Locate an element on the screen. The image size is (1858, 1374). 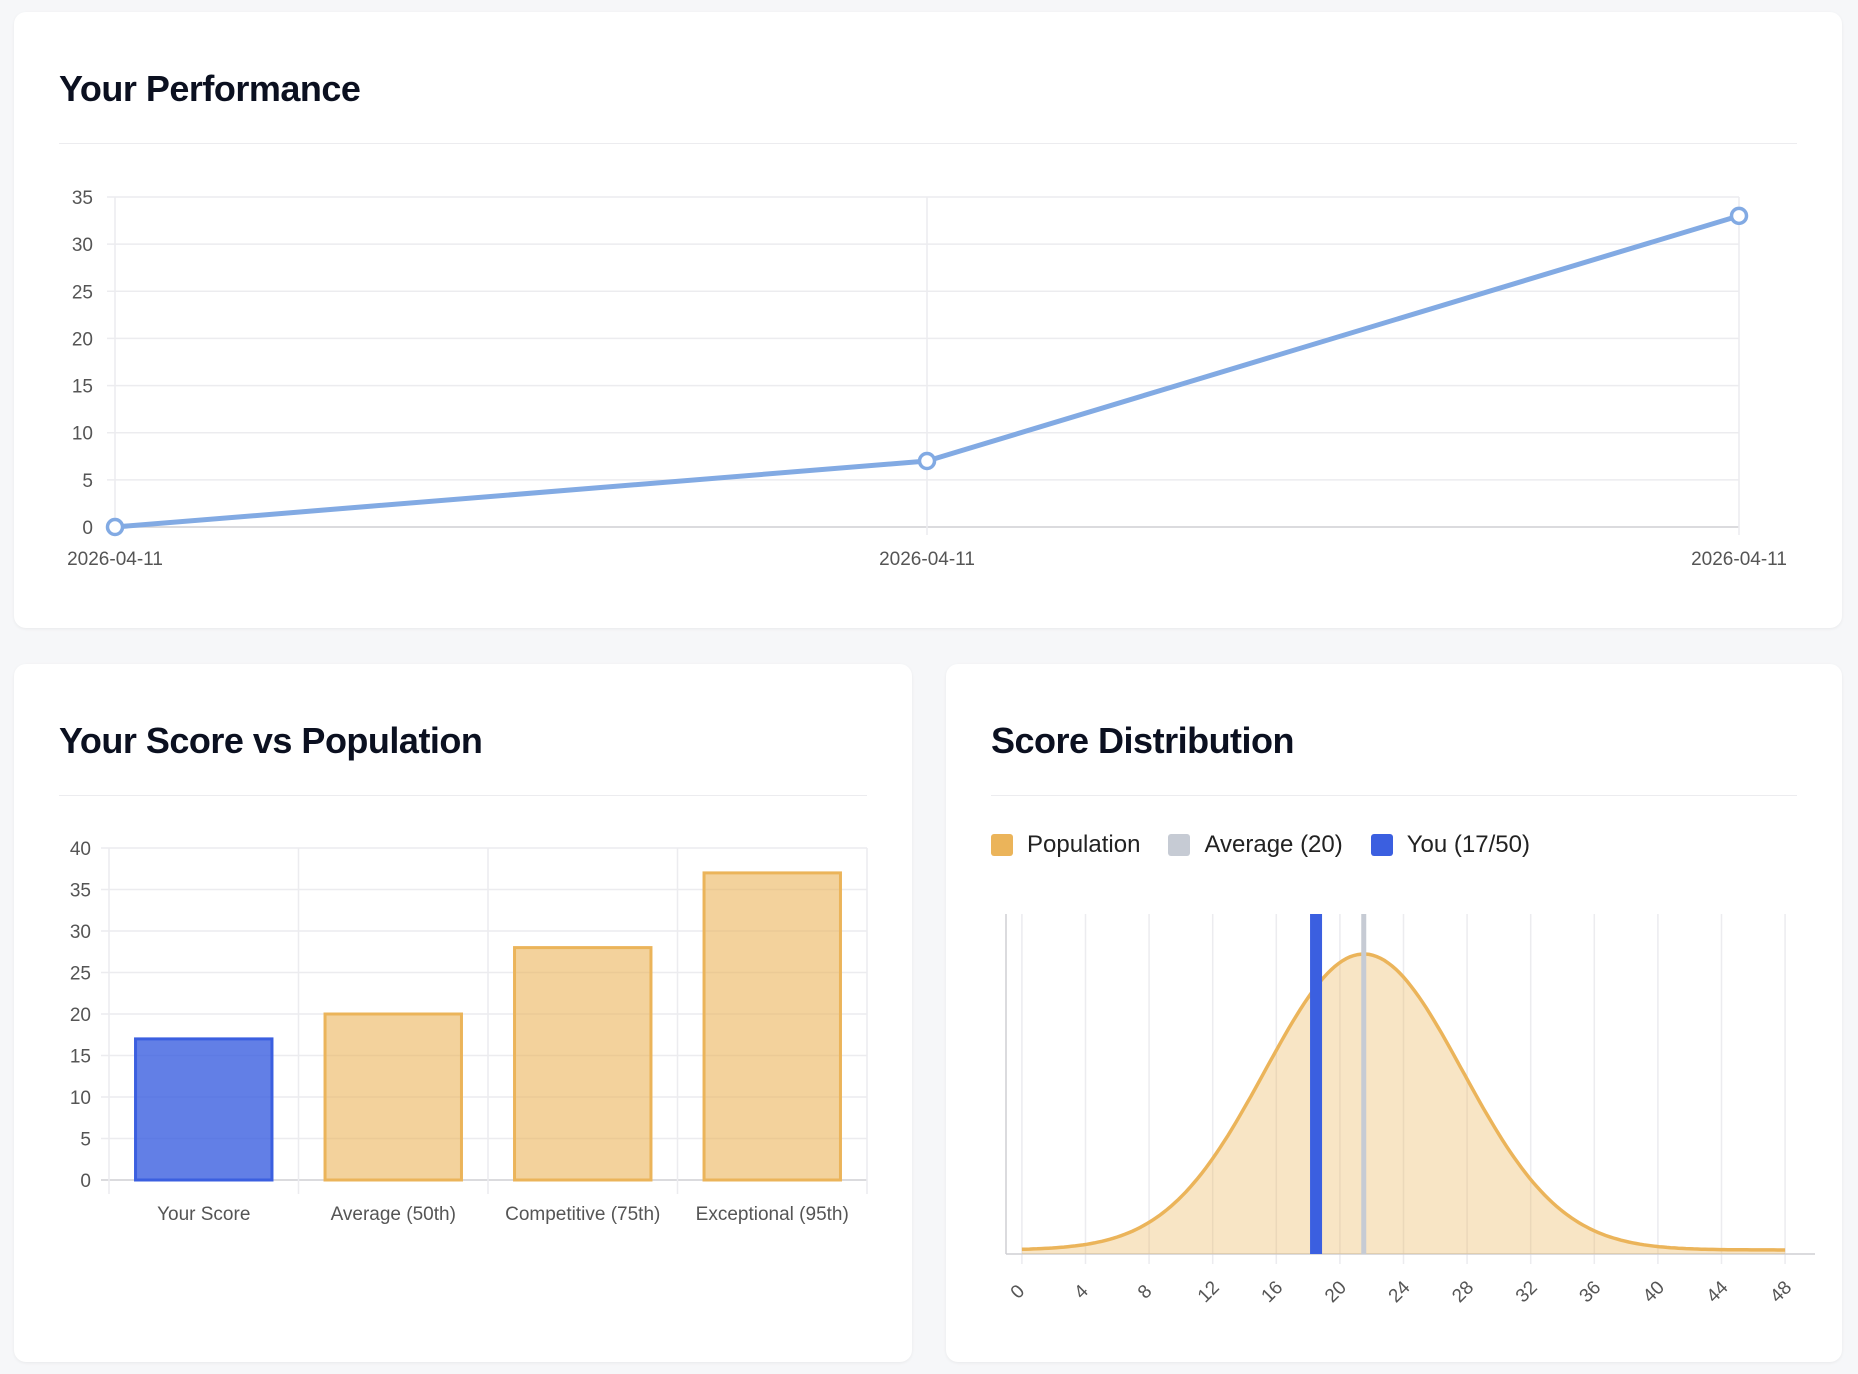
x-tick-label: 32 is located at coordinates (1527, 1292).